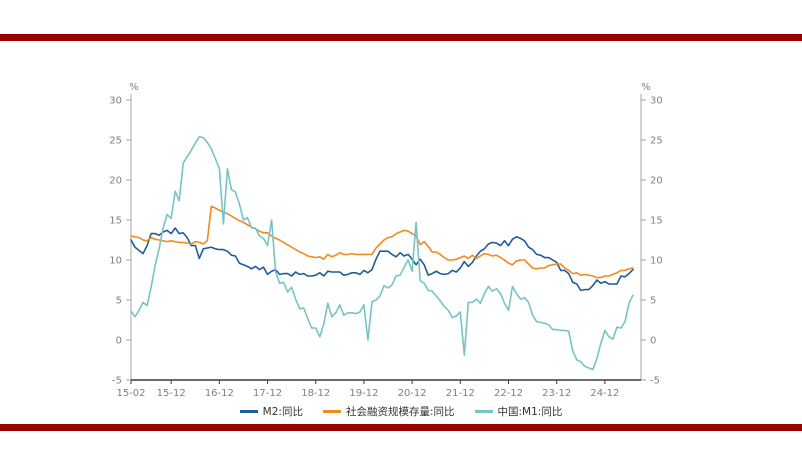  I want to click on y-tick-label-right: 15, so click(656, 221).